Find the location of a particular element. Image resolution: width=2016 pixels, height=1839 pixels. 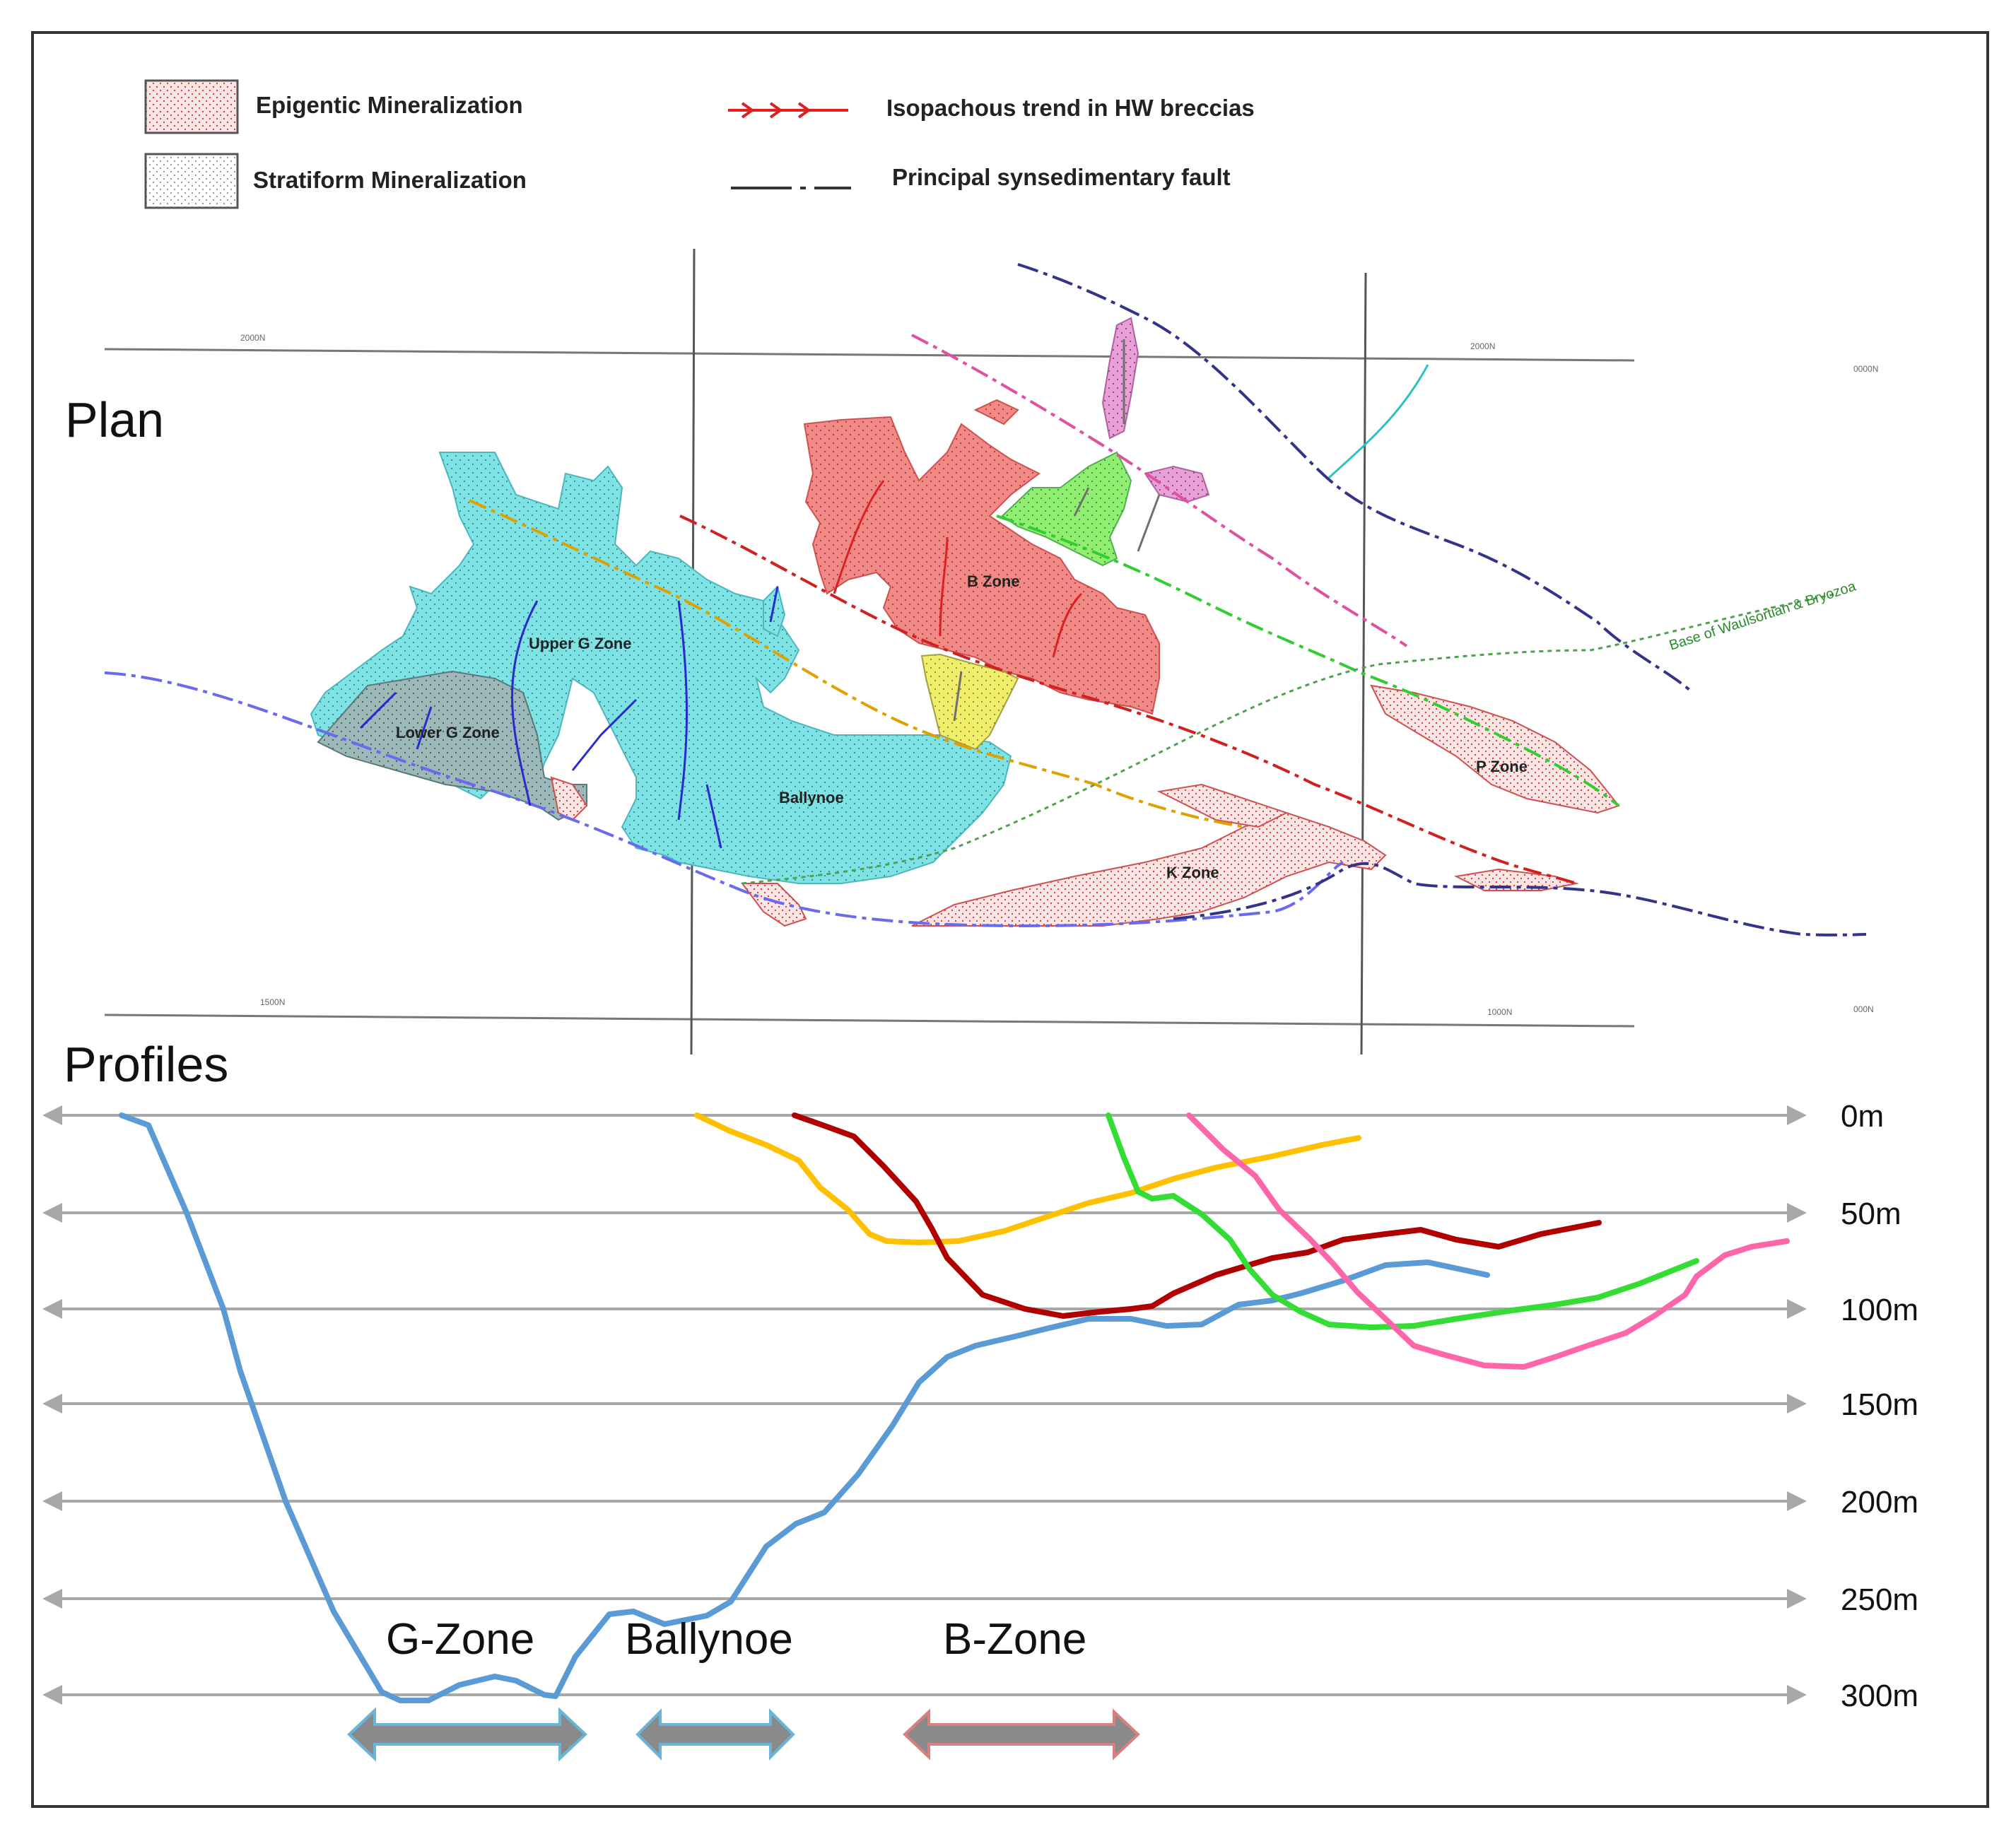

legend-isopachous-symbol is located at coordinates (788, 110).